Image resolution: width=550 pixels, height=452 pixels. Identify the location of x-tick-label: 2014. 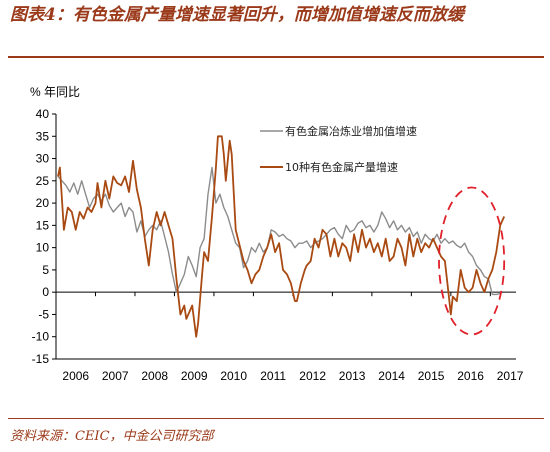
(391, 376).